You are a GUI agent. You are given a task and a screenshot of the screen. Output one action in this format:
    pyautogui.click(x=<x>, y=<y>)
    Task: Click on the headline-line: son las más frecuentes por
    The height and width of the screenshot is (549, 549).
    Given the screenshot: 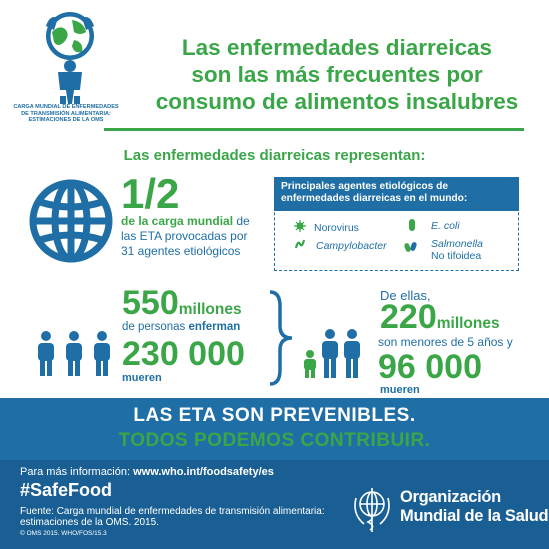 What is the action you would take?
    pyautogui.click(x=337, y=74)
    